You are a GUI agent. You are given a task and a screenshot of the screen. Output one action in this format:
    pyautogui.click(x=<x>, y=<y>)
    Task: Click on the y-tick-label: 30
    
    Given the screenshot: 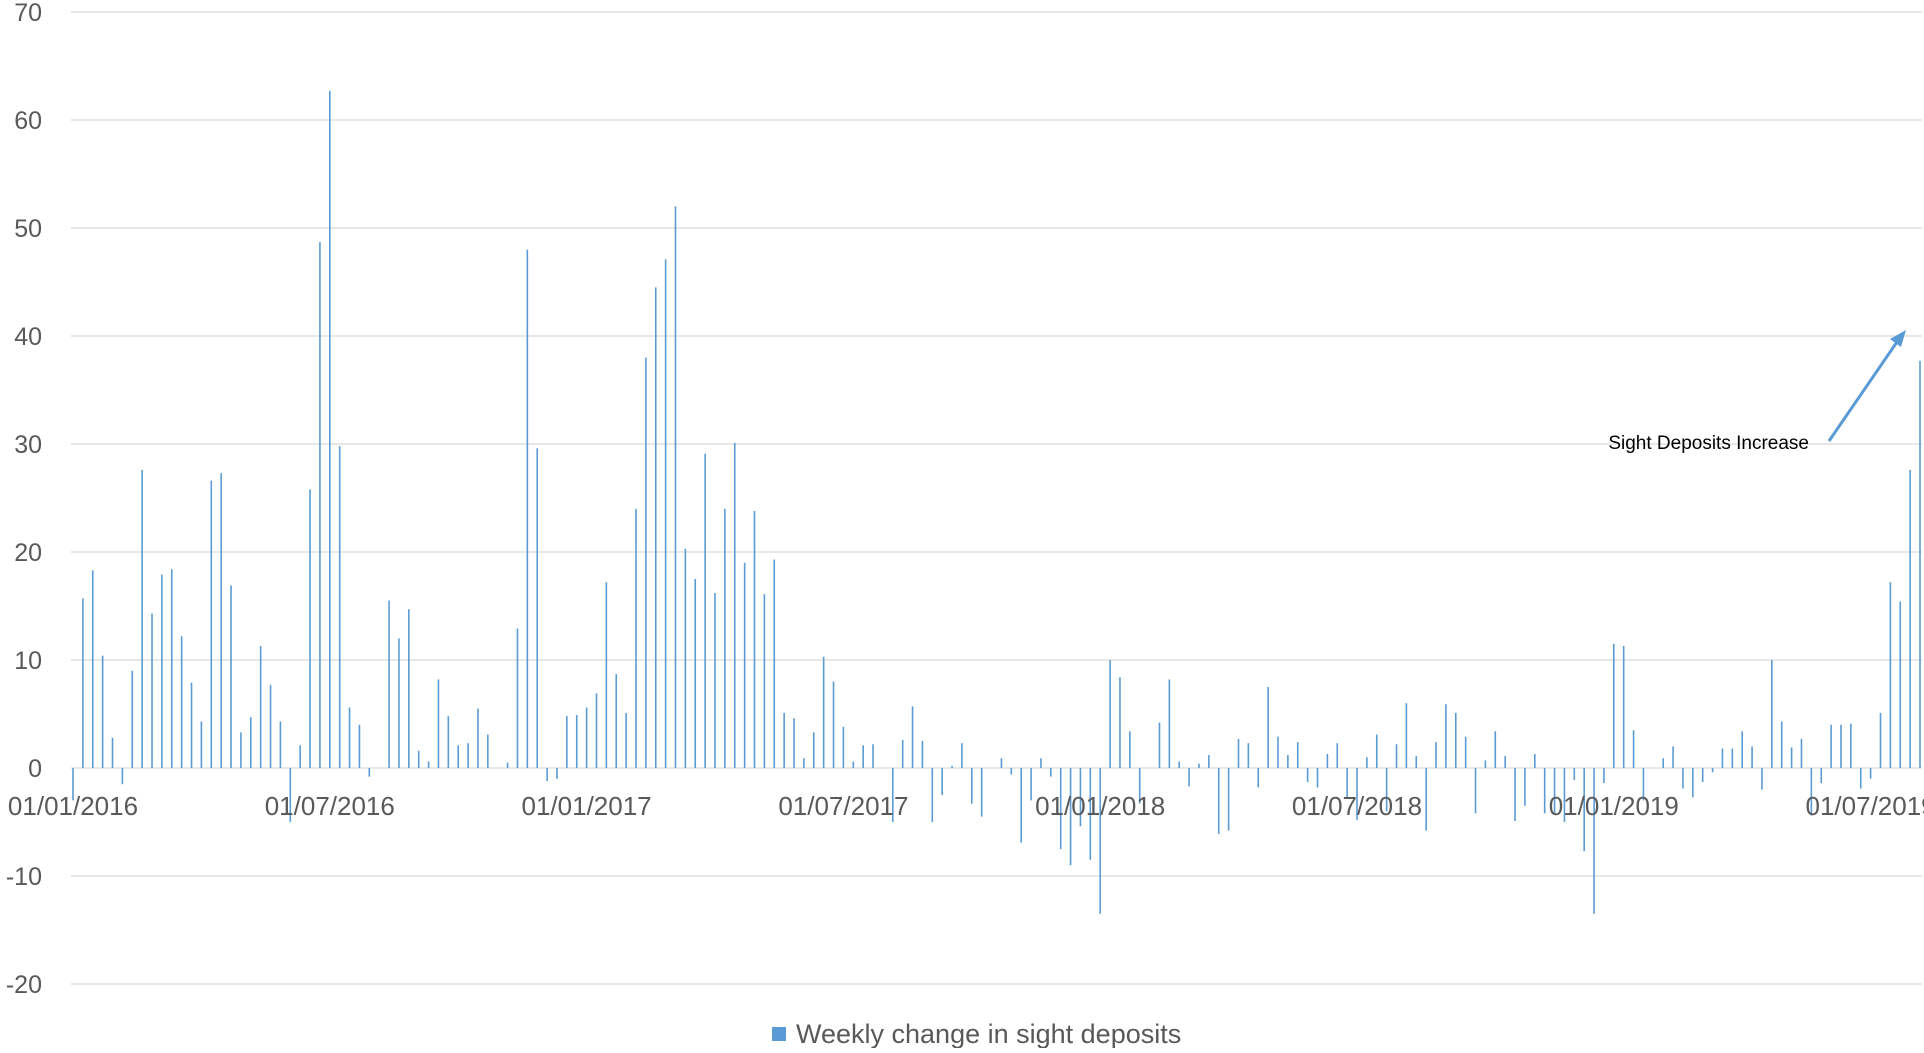 What is the action you would take?
    pyautogui.click(x=28, y=445)
    